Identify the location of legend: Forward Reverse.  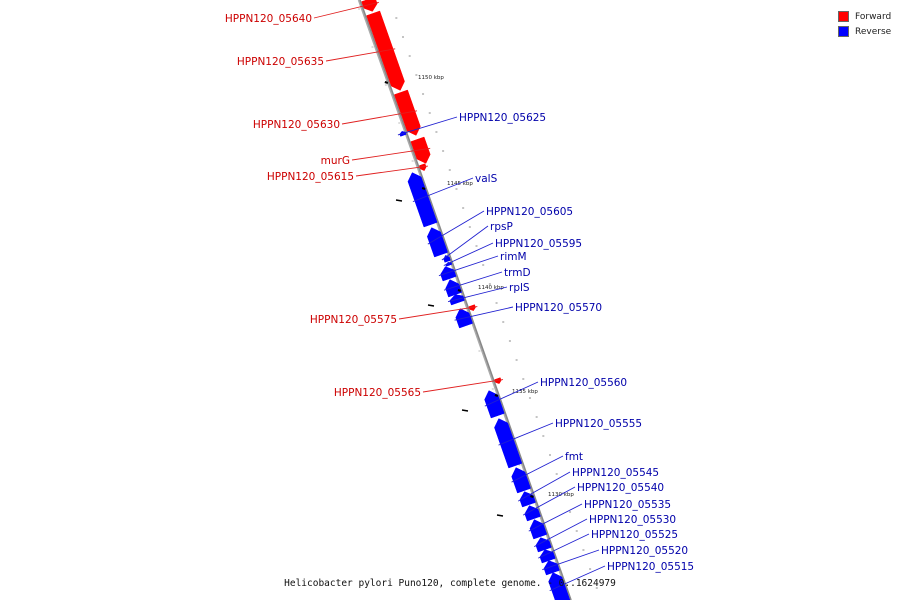
(864, 24).